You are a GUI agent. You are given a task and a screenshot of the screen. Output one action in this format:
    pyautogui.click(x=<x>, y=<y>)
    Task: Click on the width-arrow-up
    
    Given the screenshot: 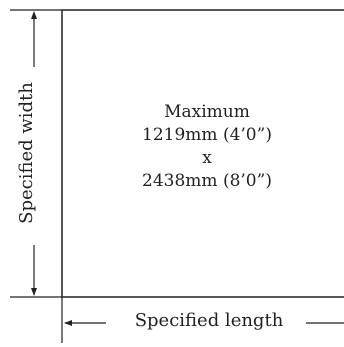 What is the action you would take?
    pyautogui.click(x=34, y=39)
    